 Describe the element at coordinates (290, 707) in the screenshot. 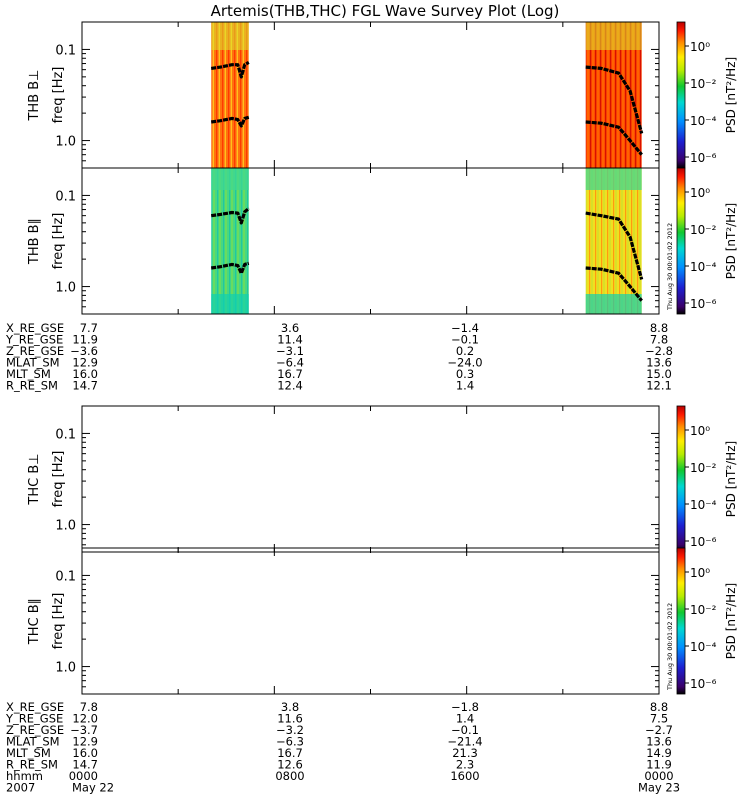

I see `ephemeris-value: 3.8` at that location.